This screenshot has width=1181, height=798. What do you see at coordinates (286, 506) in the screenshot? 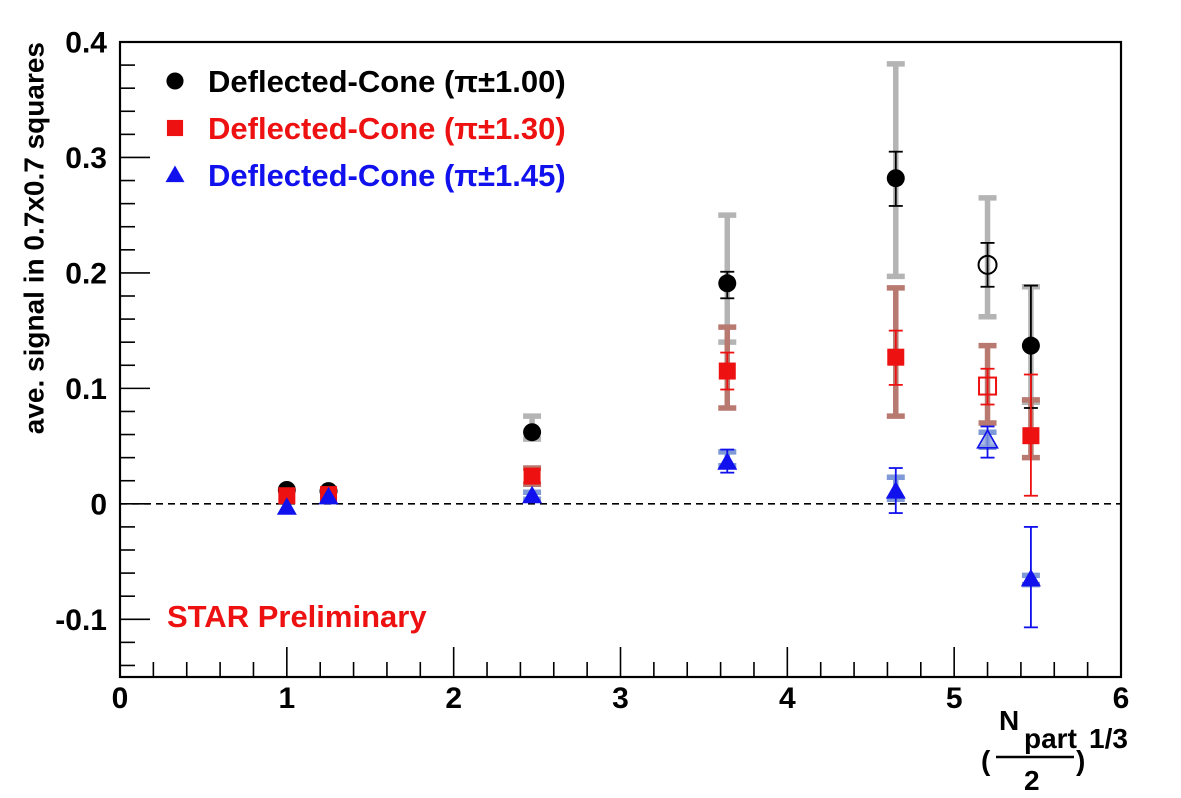
I see `series-145-point-1-marker` at bounding box center [286, 506].